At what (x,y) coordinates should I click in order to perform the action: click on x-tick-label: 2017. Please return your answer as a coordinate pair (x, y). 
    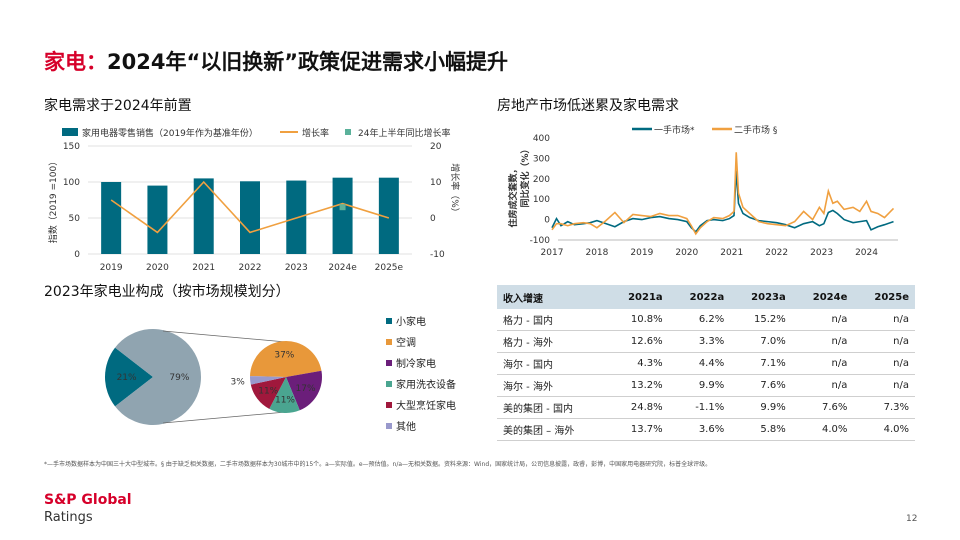
    Looking at the image, I should click on (552, 253).